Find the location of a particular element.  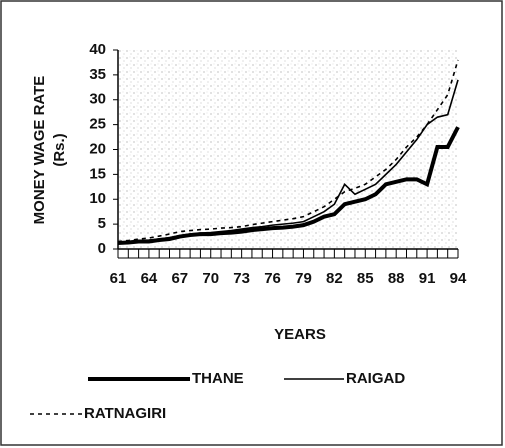

x-tick-label: 76 is located at coordinates (272, 278).